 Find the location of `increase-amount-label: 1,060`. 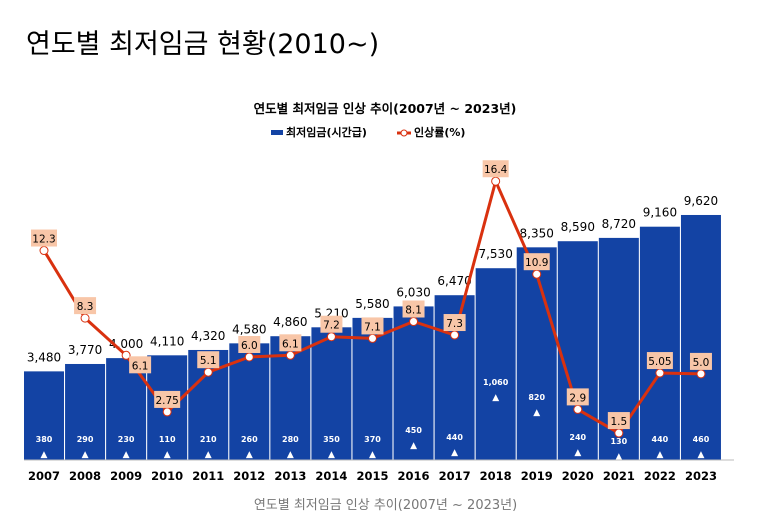

increase-amount-label: 1,060 is located at coordinates (496, 382).